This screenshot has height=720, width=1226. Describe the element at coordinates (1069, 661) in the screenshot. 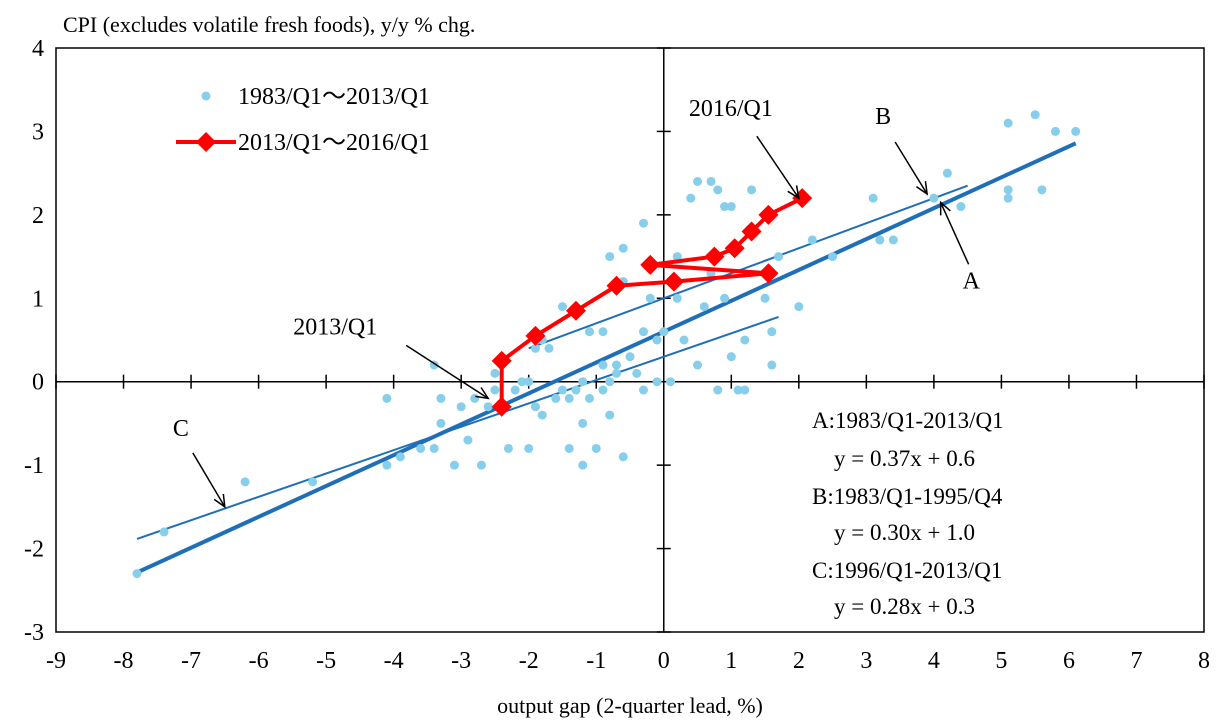

I see `x-tick-label: 6` at that location.